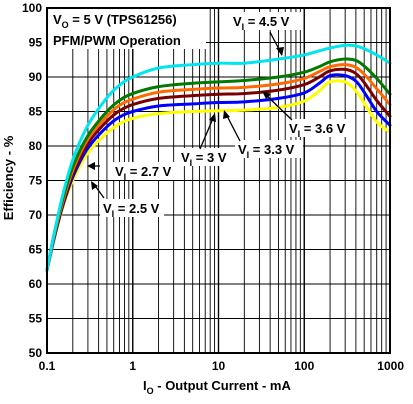 Image resolution: width=413 pixels, height=404 pixels. Describe the element at coordinates (280, 51) in the screenshot. I see `annotation-arrowhead-4p5` at that location.